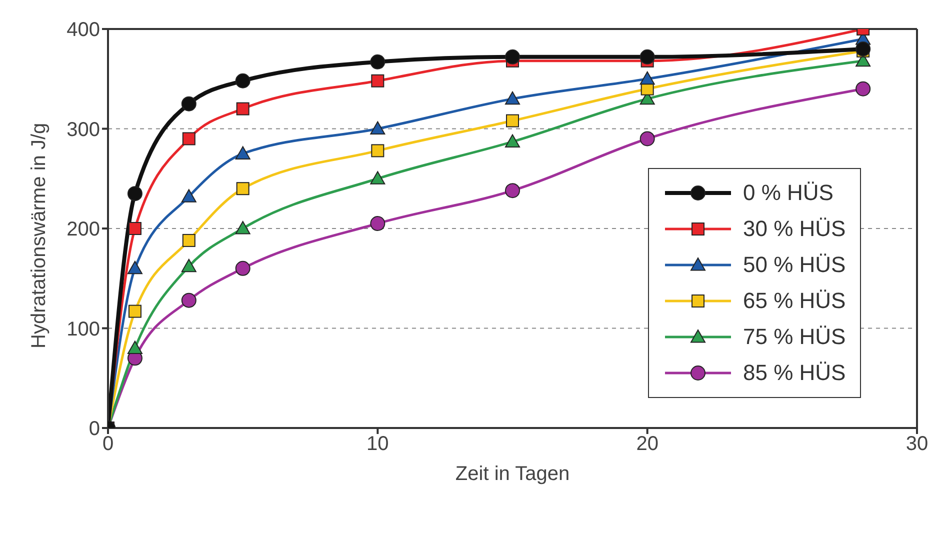 The height and width of the screenshot is (539, 951). I want to click on legend-label: 50 % HÜS, so click(794, 265).